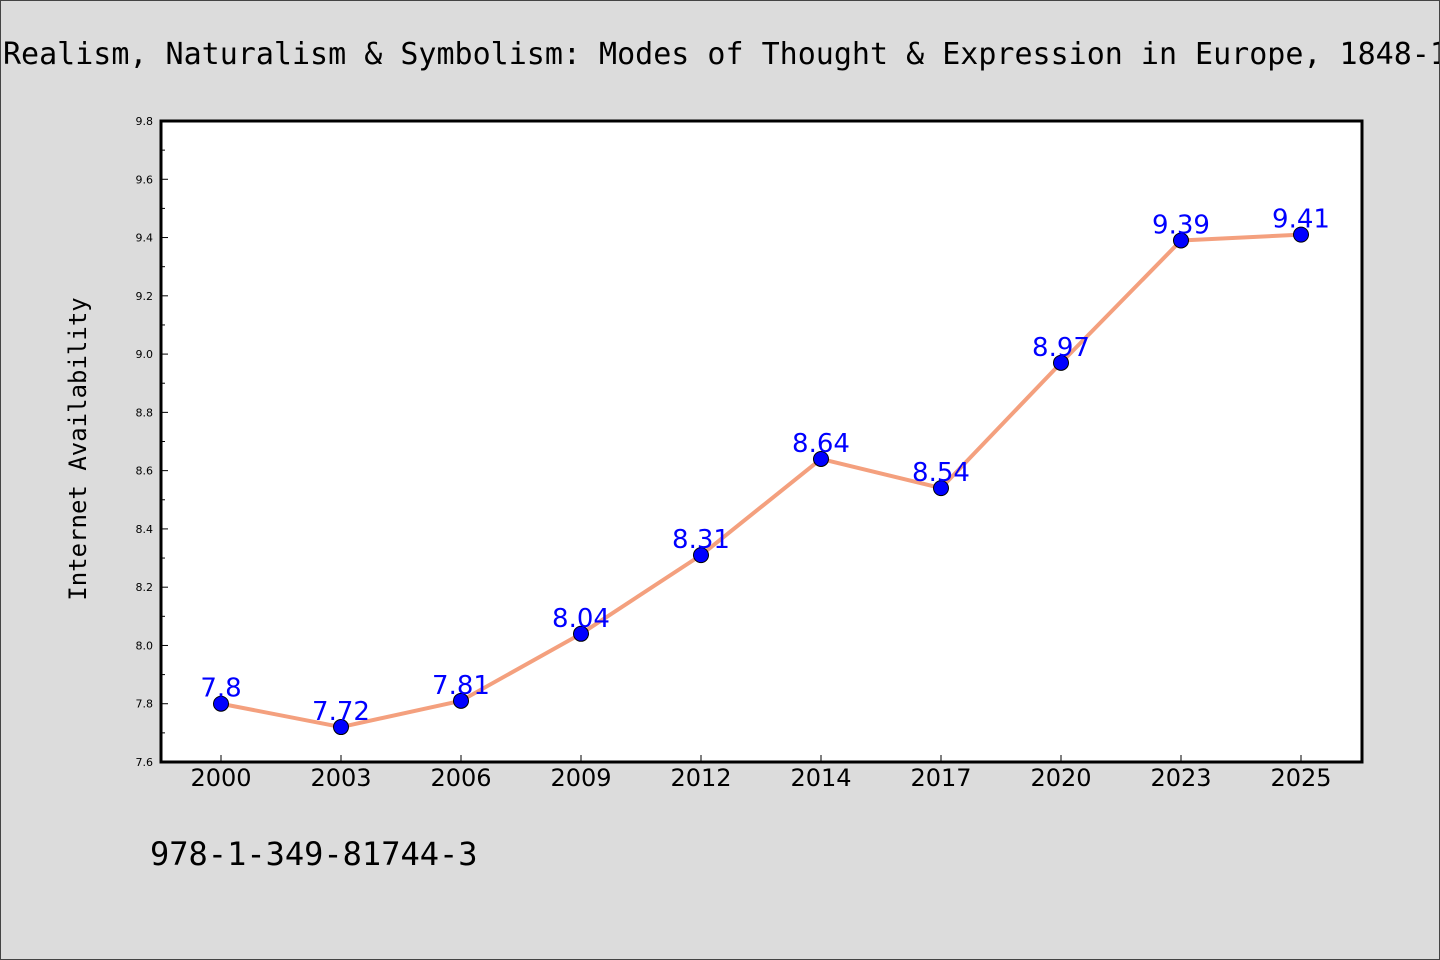  I want to click on data-label: 8.64, so click(821, 444).